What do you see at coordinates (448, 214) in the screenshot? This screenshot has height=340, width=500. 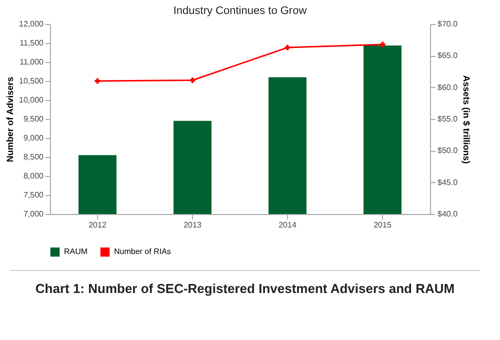 I see `y2-tick-label: $40.0` at bounding box center [448, 214].